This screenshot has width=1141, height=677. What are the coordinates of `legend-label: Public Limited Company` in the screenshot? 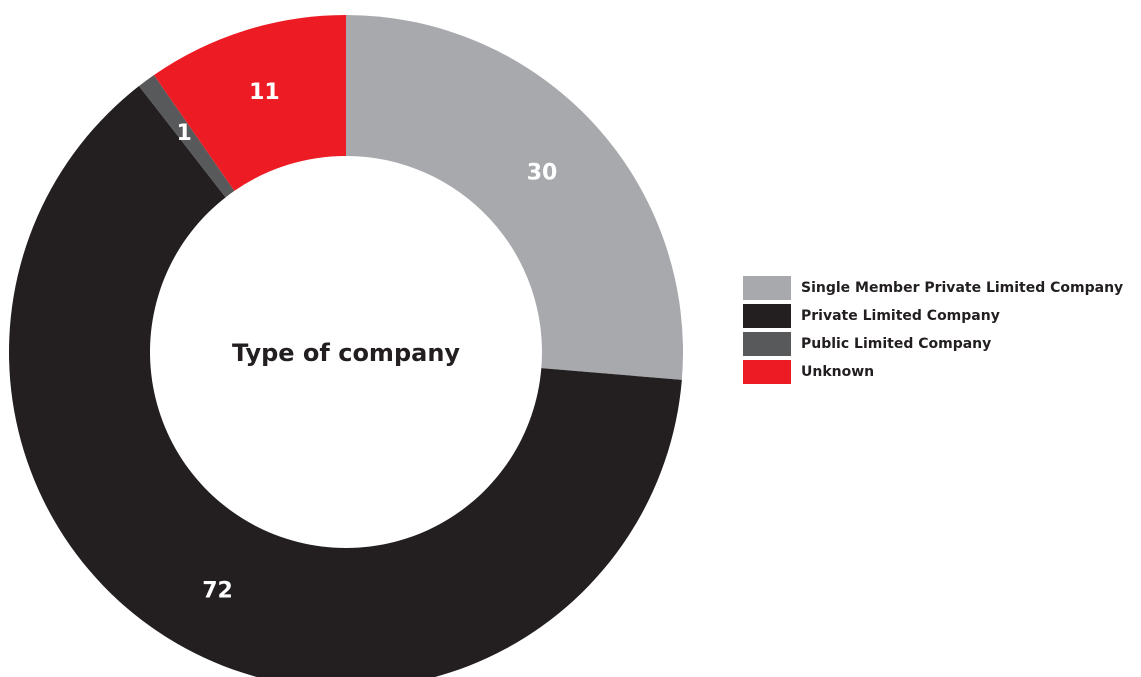 It's located at (896, 344).